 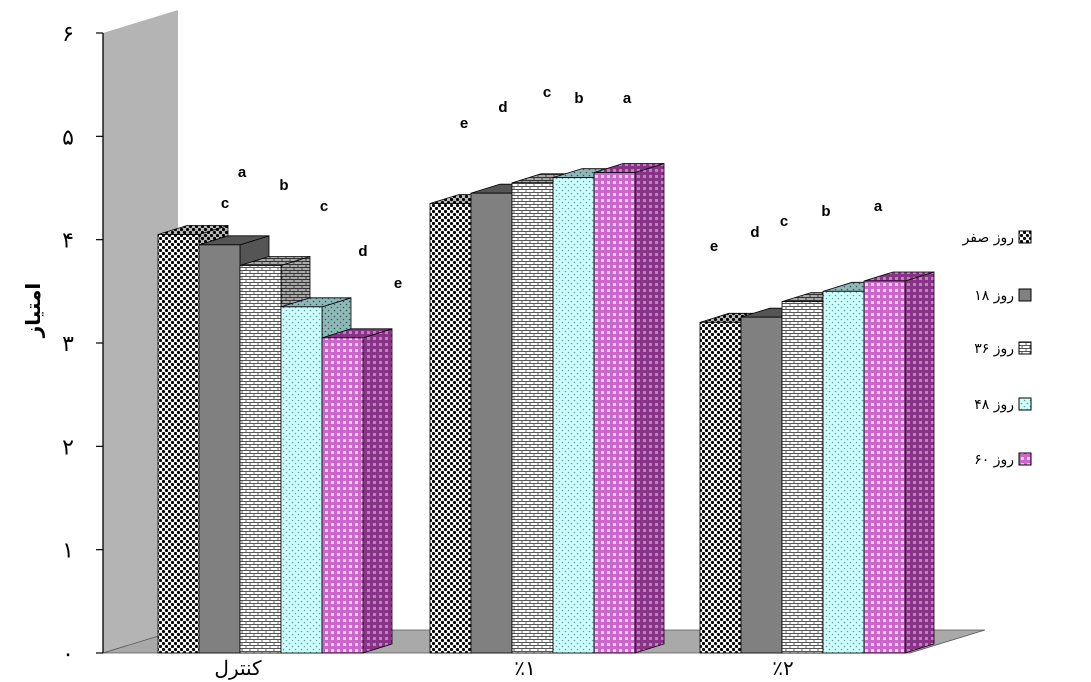 What do you see at coordinates (994, 405) in the screenshot?
I see `legend-label: روز ۴۸` at bounding box center [994, 405].